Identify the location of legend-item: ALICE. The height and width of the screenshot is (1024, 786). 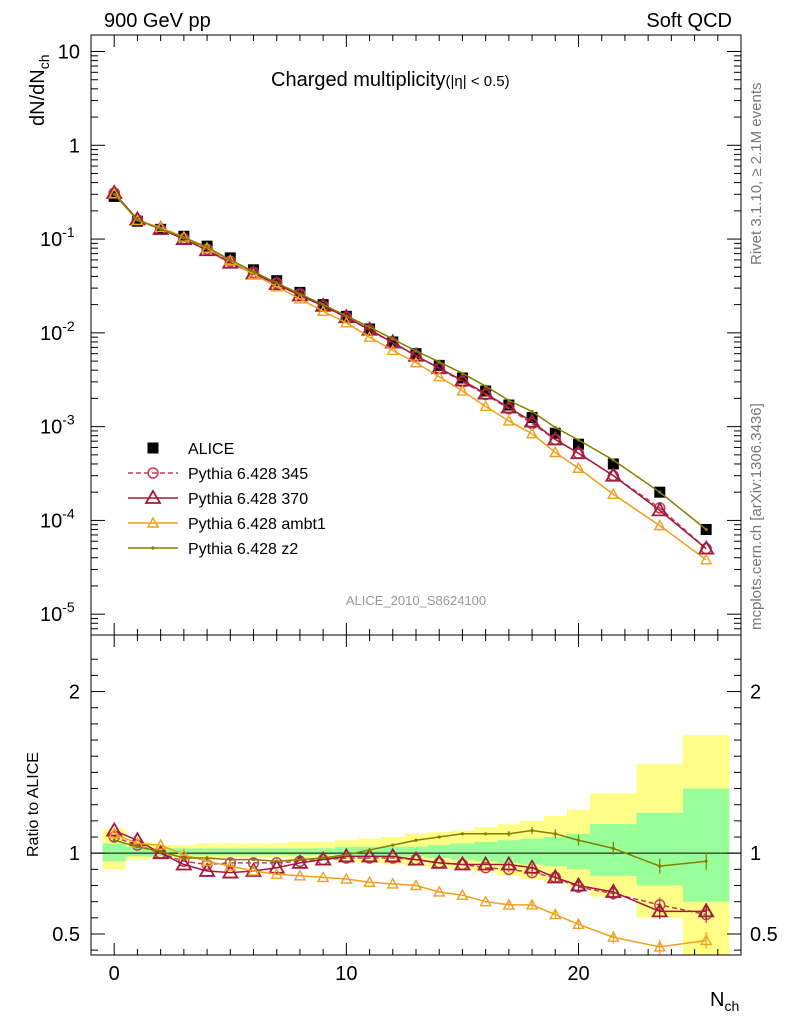
(190, 449).